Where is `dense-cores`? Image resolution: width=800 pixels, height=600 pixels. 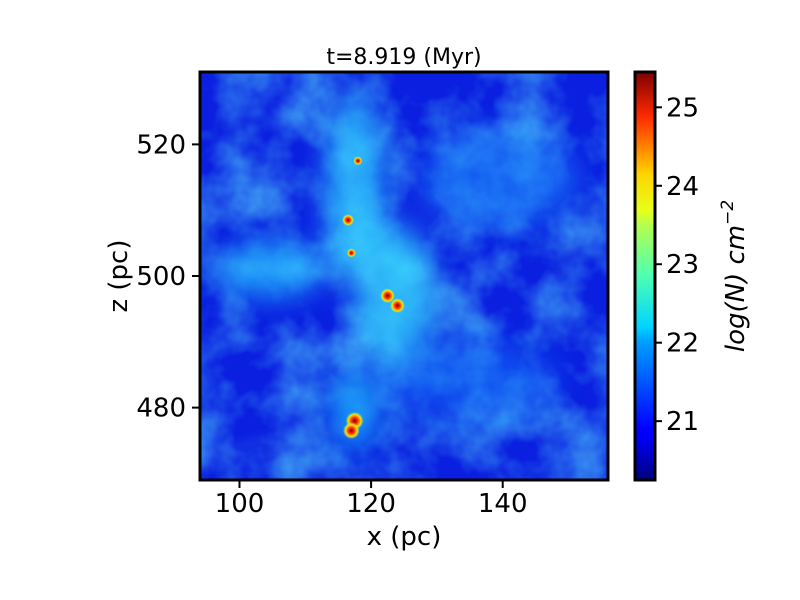
dense-cores is located at coordinates (373, 298).